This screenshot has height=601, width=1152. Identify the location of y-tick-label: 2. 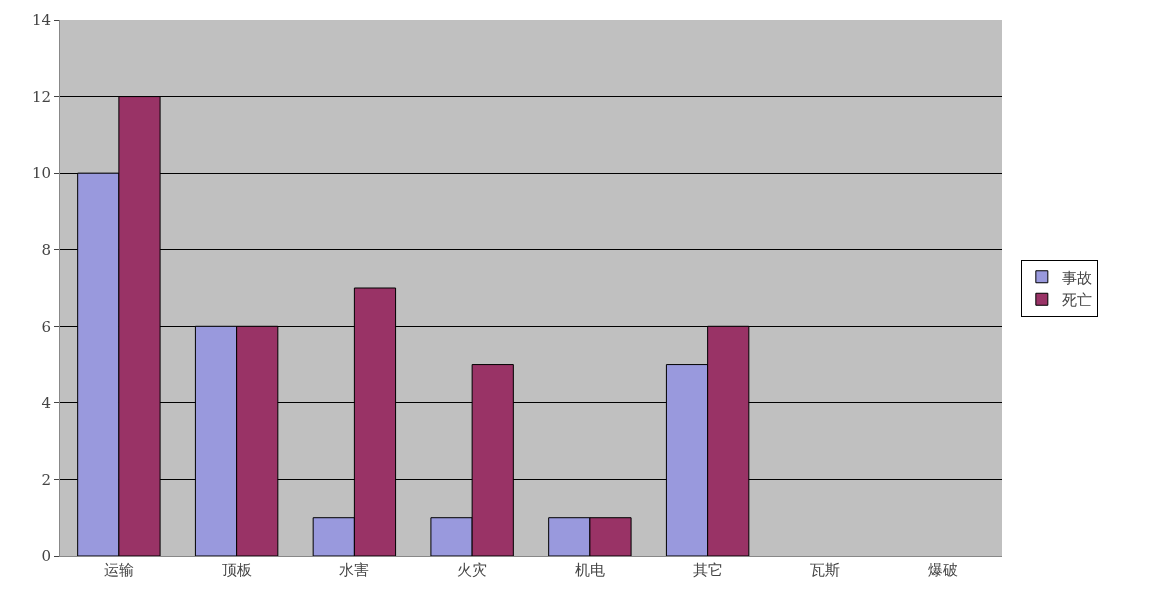
(46, 479).